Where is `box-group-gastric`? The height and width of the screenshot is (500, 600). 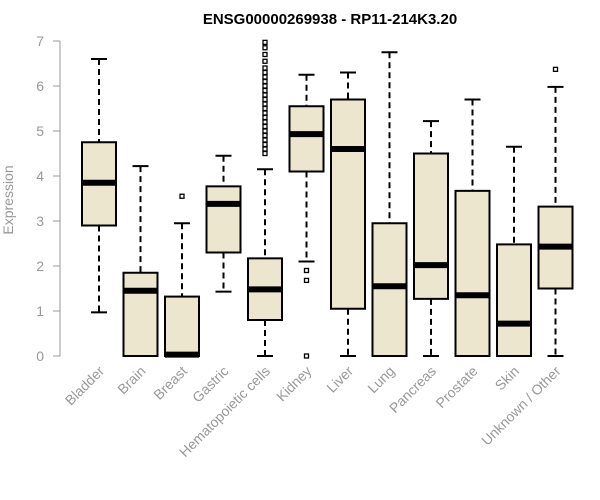
box-group-gastric is located at coordinates (223, 223).